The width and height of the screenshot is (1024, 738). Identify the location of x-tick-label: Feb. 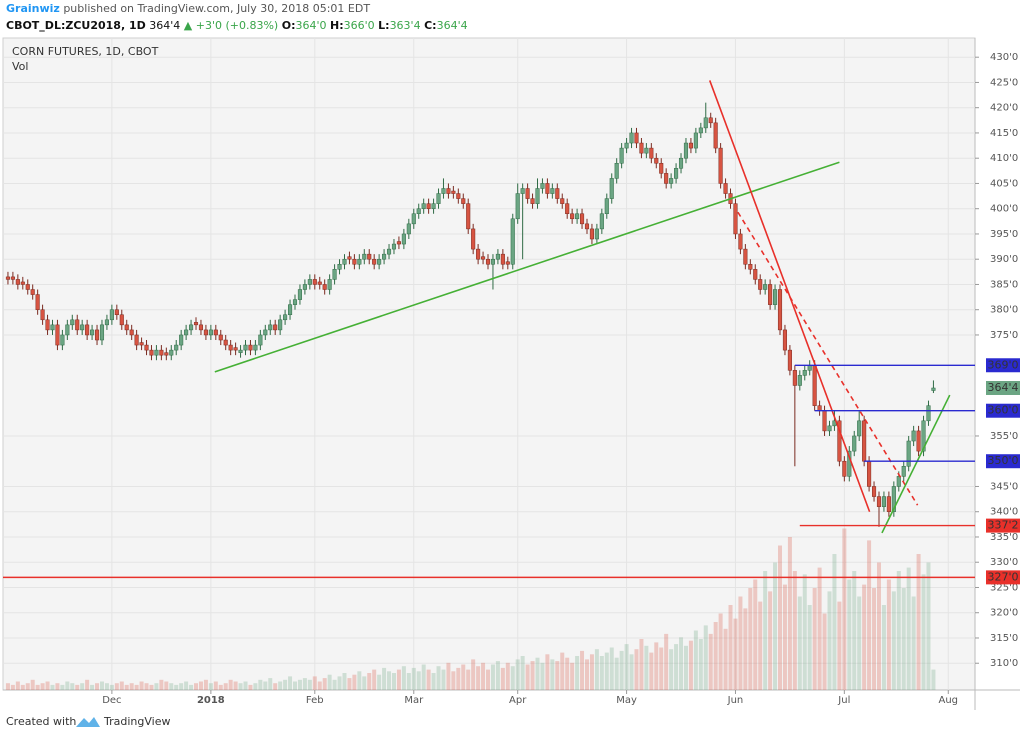
(315, 700).